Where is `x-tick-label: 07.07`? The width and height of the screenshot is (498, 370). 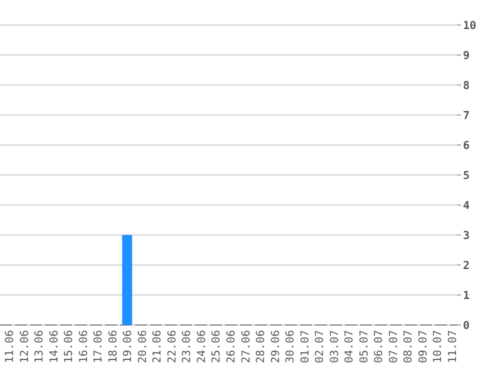 x-tick-label: 07.07 is located at coordinates (393, 347).